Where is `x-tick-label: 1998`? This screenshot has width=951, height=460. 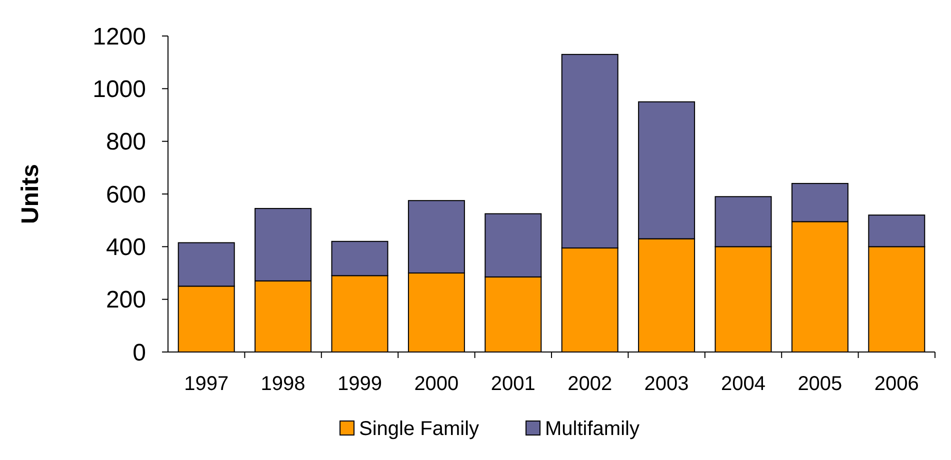
x-tick-label: 1998 is located at coordinates (283, 384).